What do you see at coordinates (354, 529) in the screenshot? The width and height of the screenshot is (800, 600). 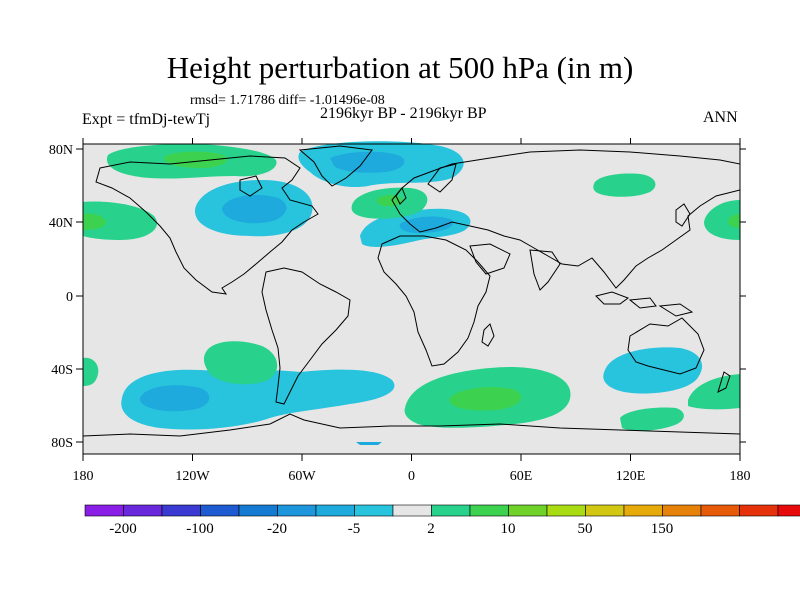 I see `colorbar-label: -5` at bounding box center [354, 529].